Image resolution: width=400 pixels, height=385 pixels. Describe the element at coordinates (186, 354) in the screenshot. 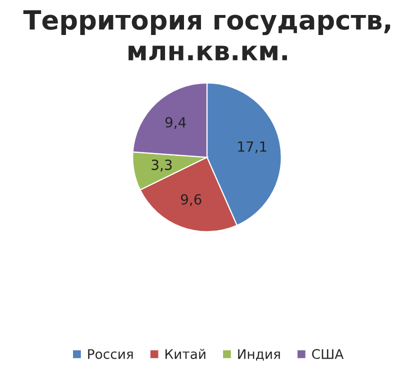

I see `legend-label: Китай` at that location.